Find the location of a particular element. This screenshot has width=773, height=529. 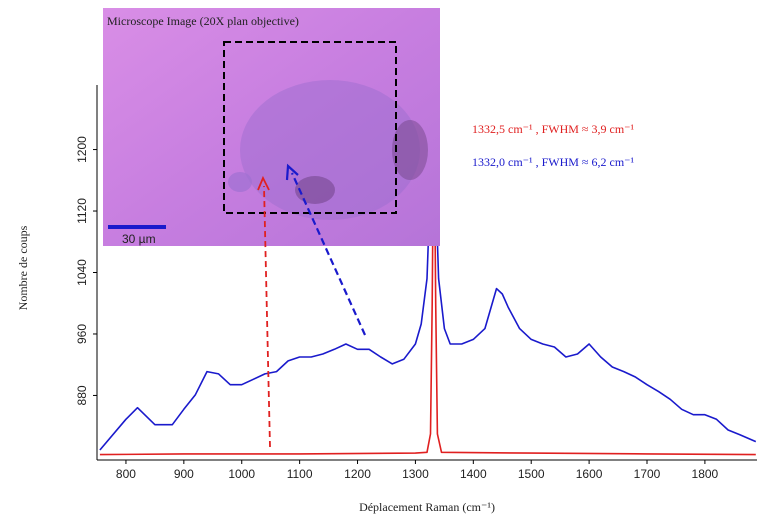

scale-bar-label: 30 µm is located at coordinates (139, 239).